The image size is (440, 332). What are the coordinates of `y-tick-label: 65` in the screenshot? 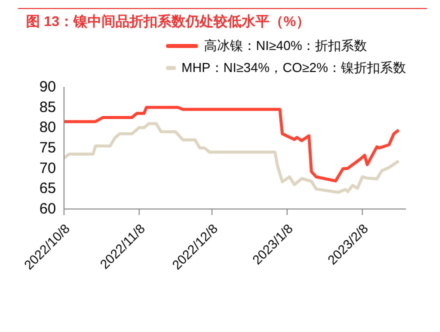 It's located at (47, 189).